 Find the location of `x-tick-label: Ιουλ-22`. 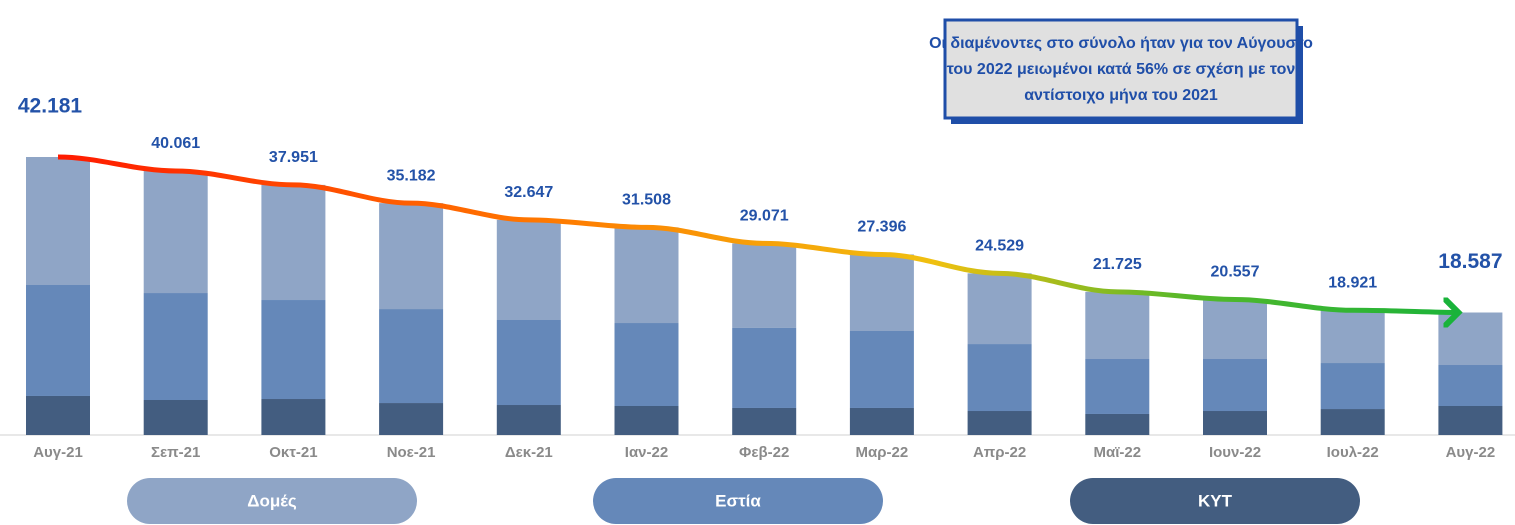

x-tick-label: Ιουλ-22 is located at coordinates (1353, 452).